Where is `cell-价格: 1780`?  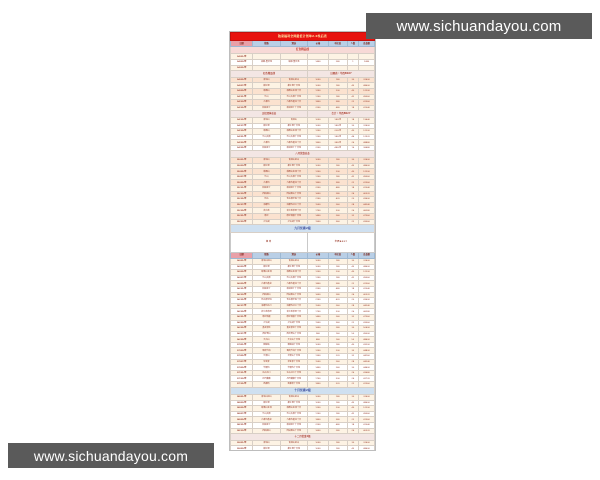
cell-价格: 1780 is located at coordinates (318, 379).